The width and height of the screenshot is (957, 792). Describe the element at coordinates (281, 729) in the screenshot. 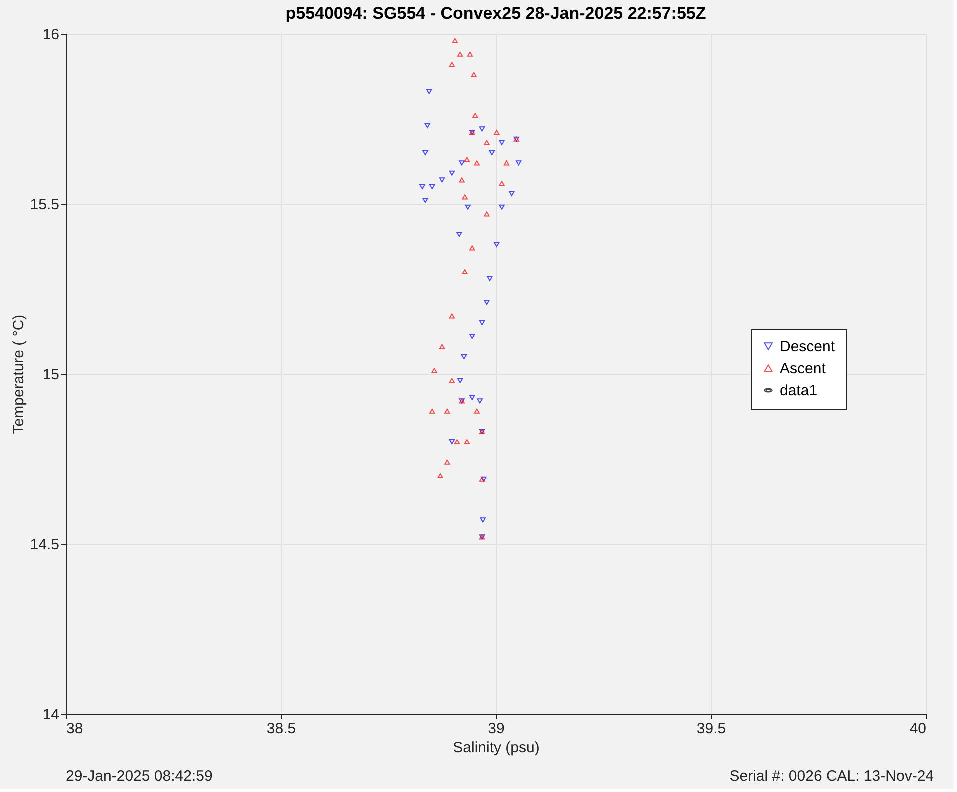

I see `x-tick-label: 38.5` at that location.